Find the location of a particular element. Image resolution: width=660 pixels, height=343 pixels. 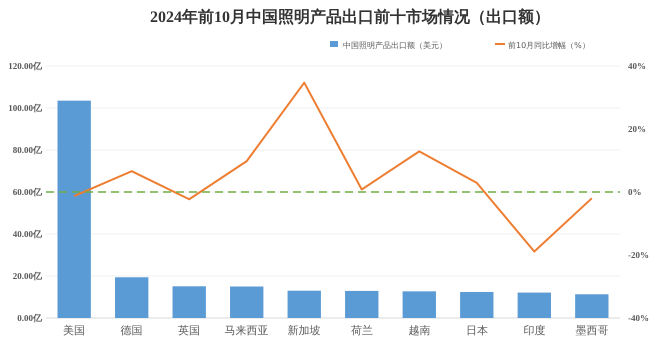

y-tick-label: 40.00亿 is located at coordinates (27, 234).